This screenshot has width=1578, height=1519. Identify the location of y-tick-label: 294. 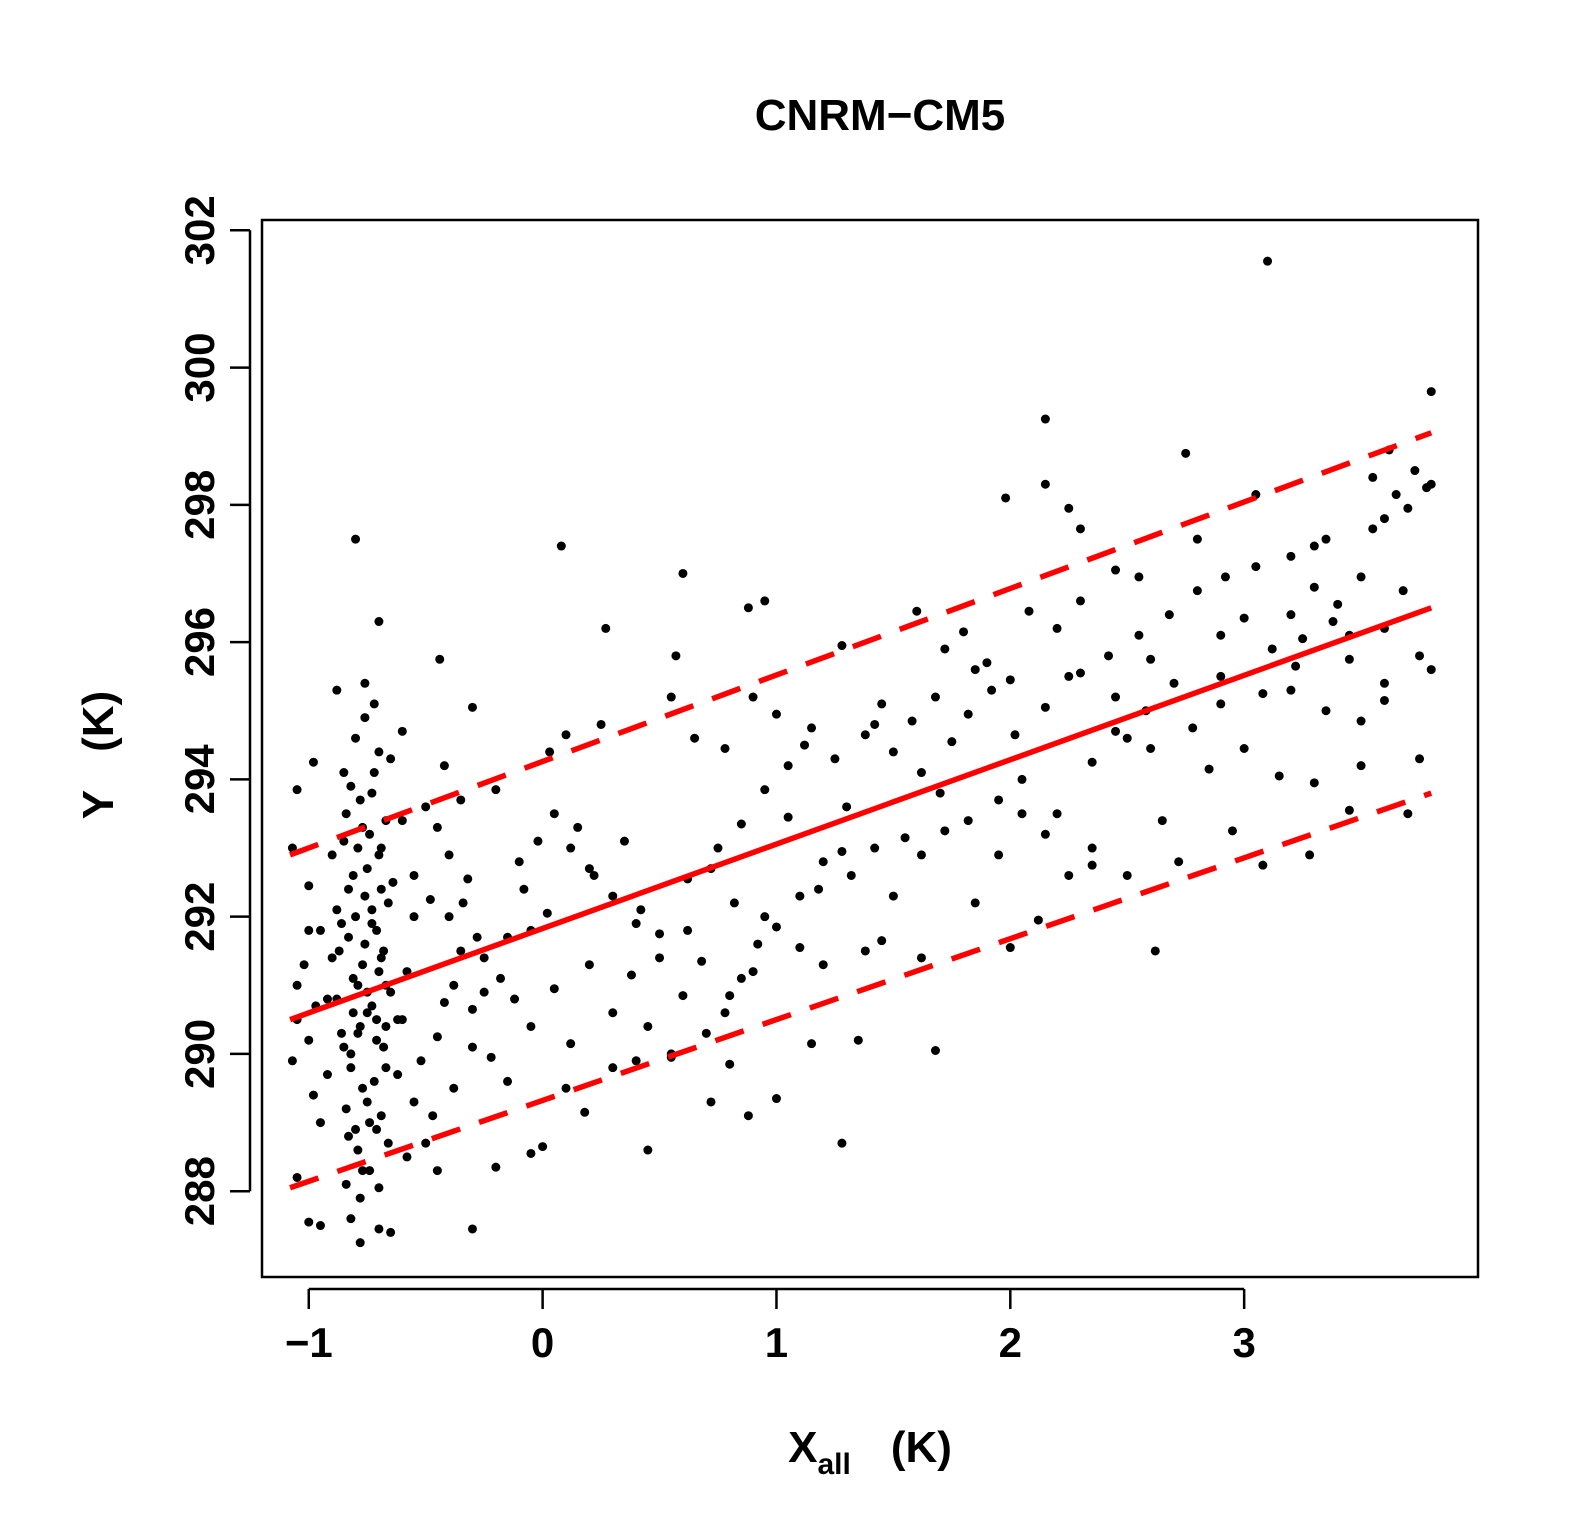
(199, 779).